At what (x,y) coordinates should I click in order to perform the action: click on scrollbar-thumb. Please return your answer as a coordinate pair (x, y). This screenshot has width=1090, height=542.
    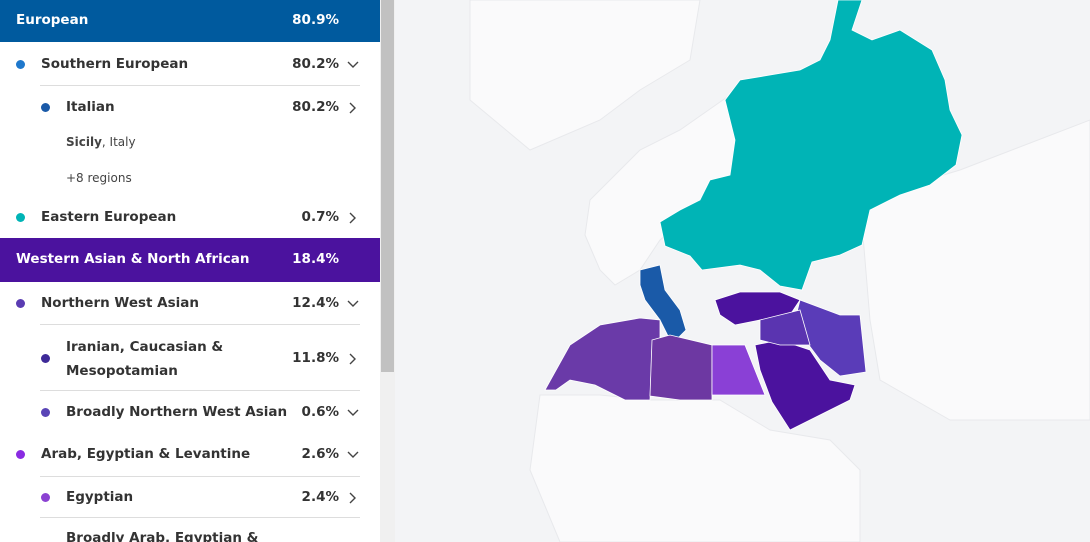
    Looking at the image, I should click on (387, 186).